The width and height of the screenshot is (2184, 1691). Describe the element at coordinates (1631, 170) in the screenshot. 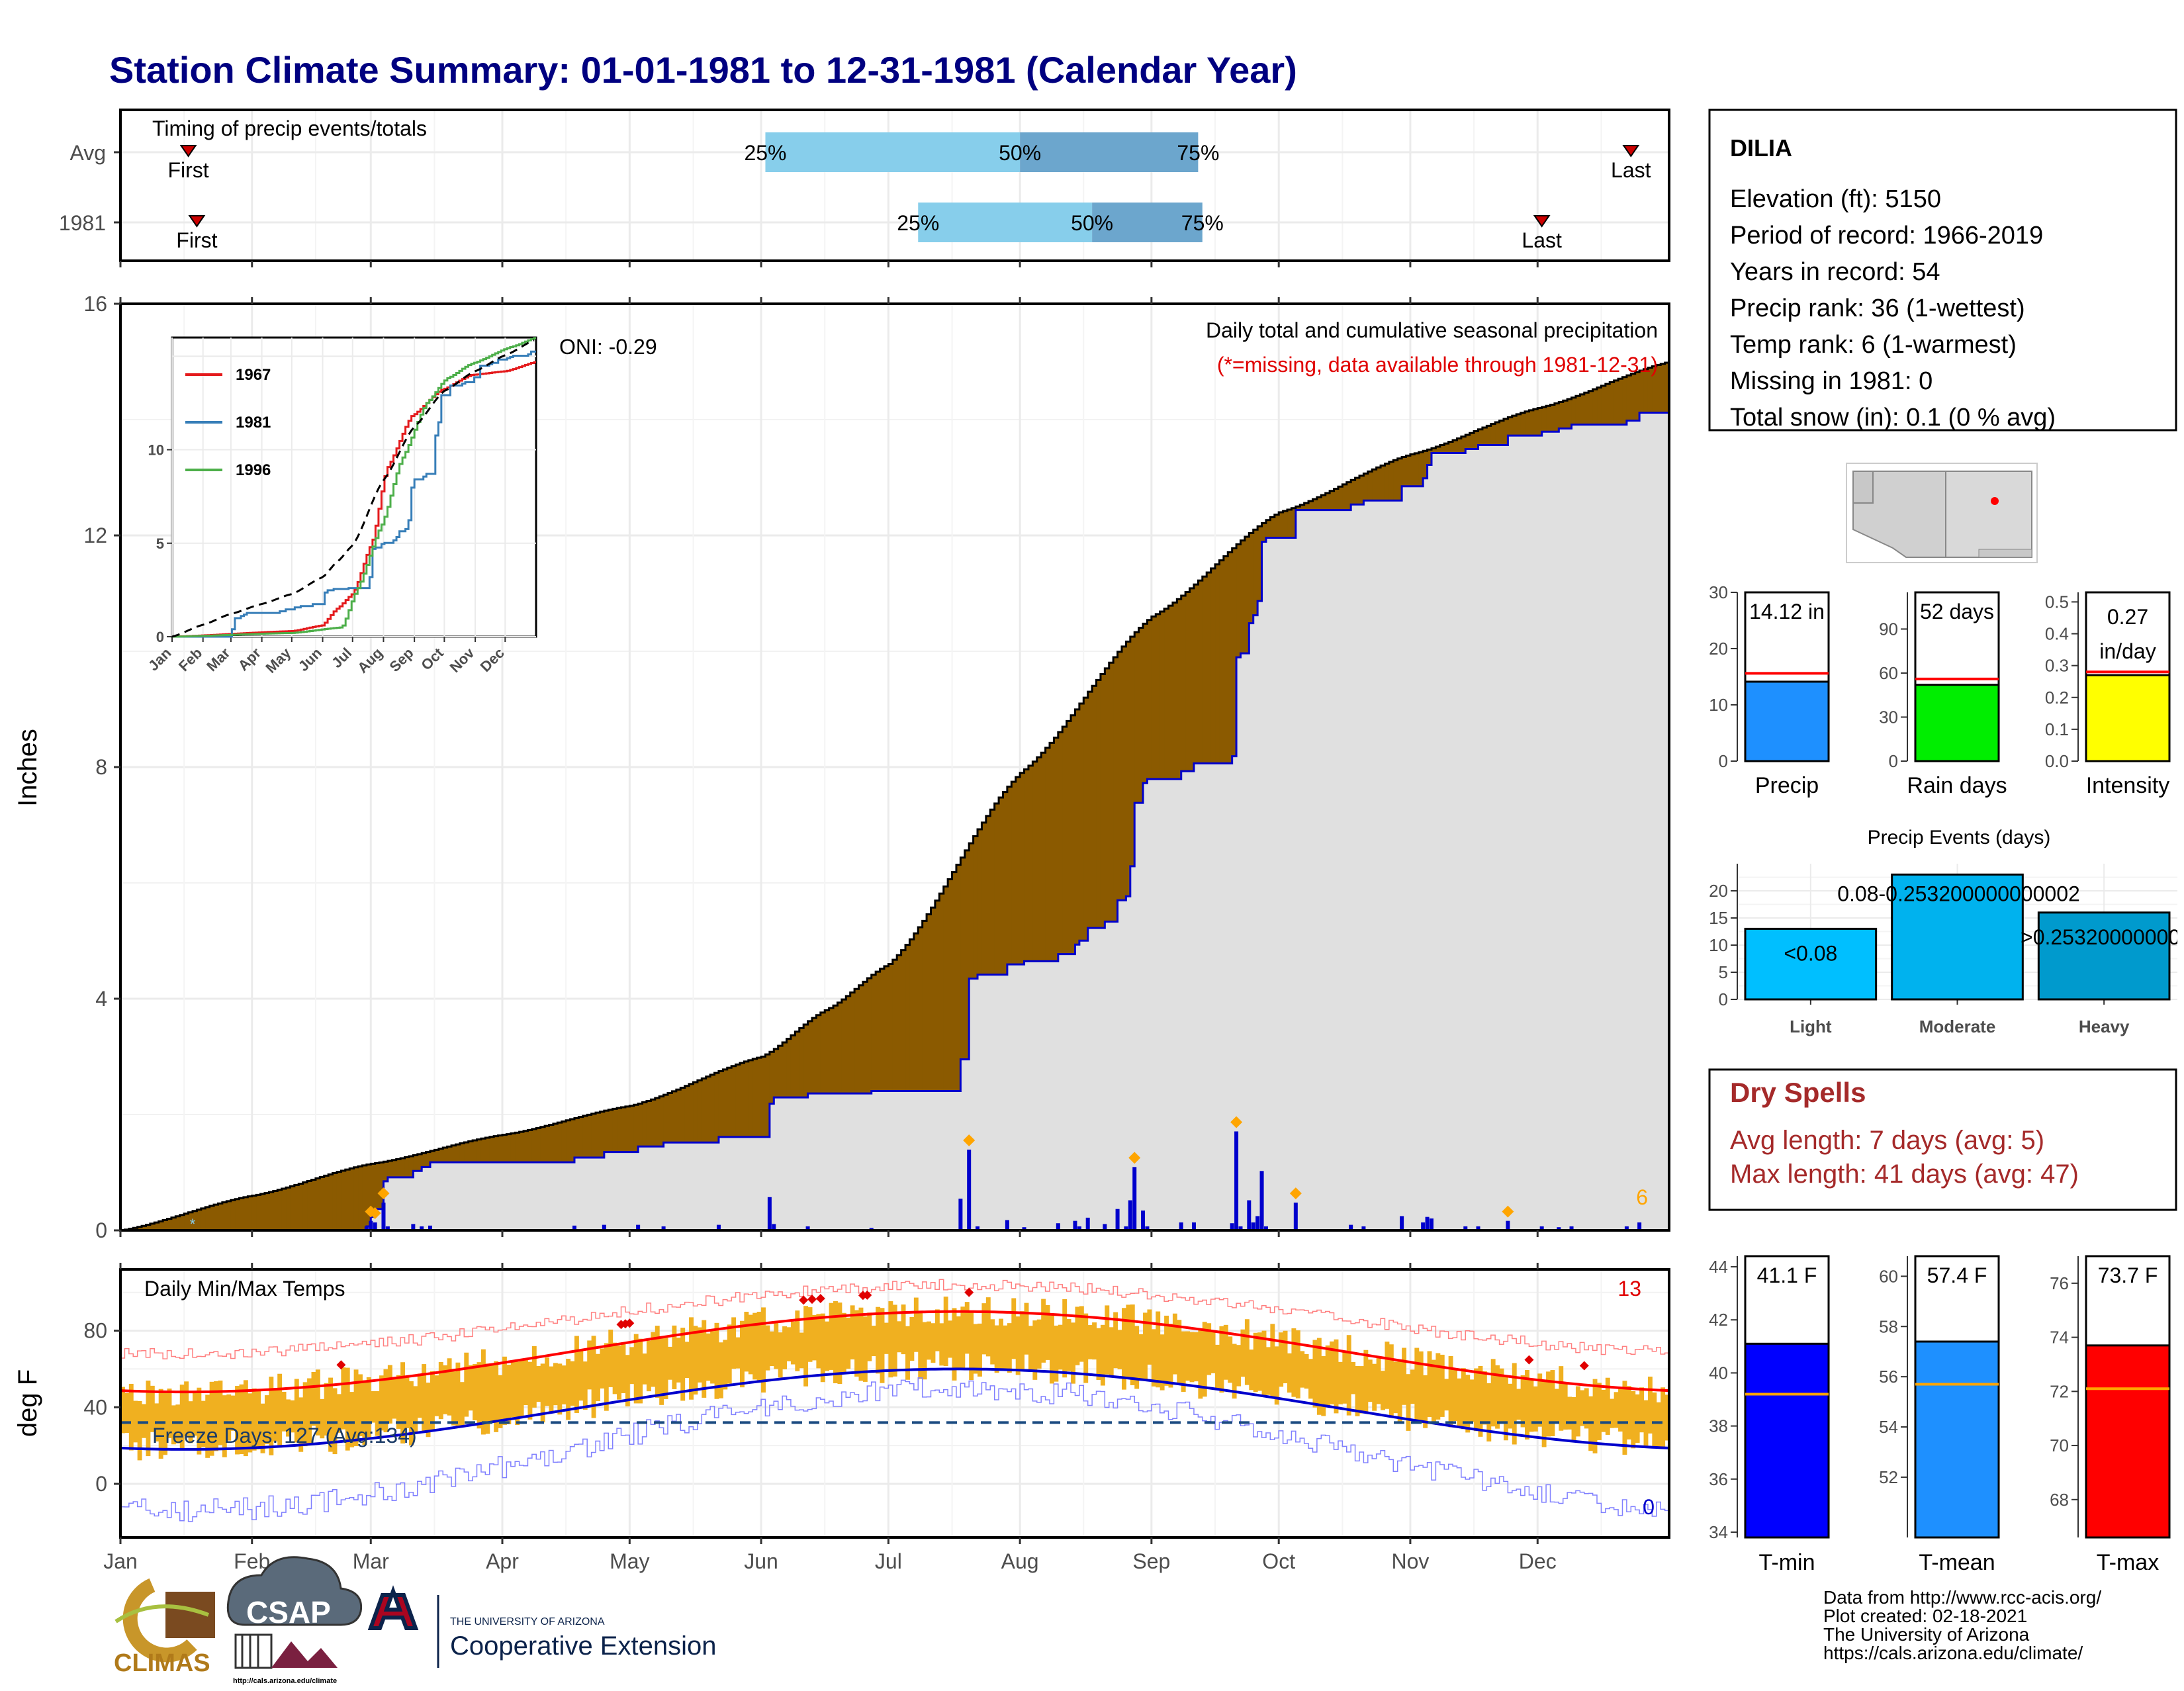

I see `last-event-label: Last` at that location.